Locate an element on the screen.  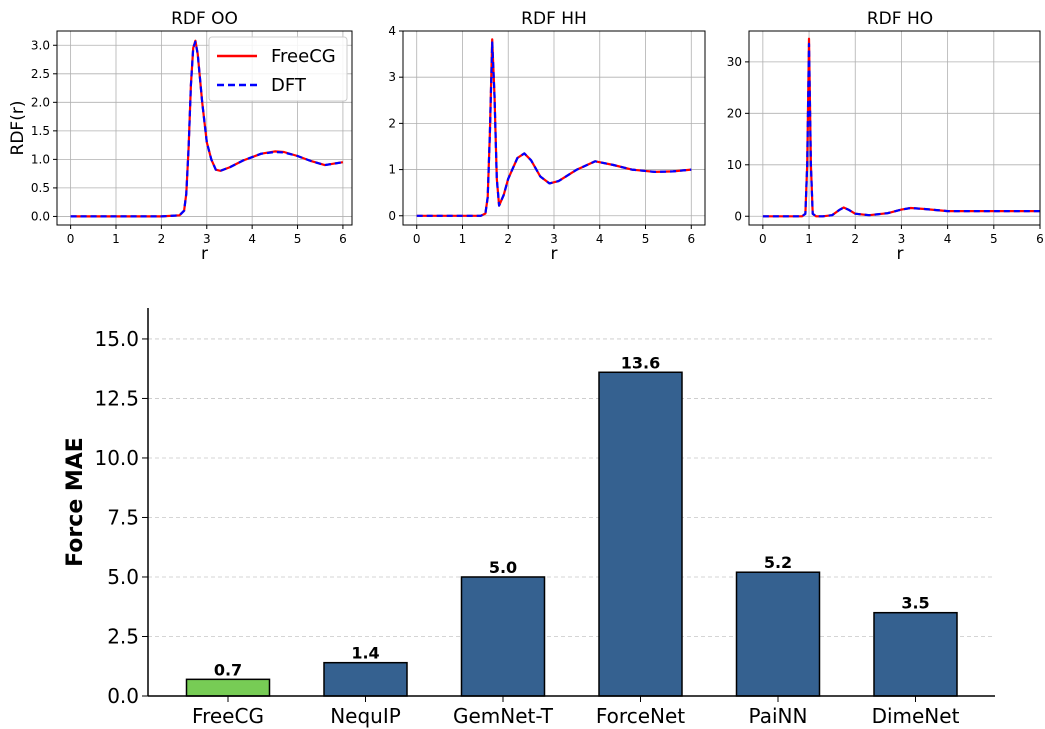
bar-y-axis-label: Force MAE is located at coordinates (75, 502).